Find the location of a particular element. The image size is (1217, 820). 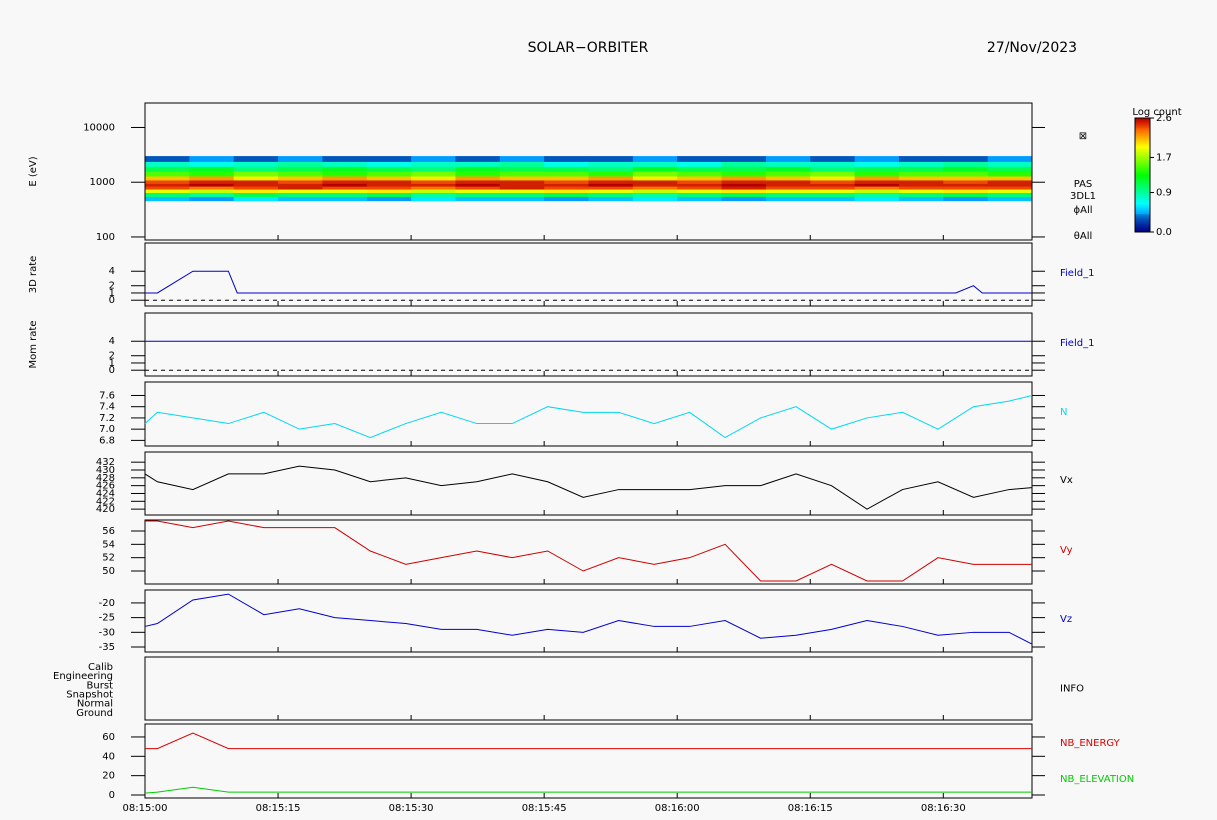

annotation: ⊠ is located at coordinates (1083, 136).